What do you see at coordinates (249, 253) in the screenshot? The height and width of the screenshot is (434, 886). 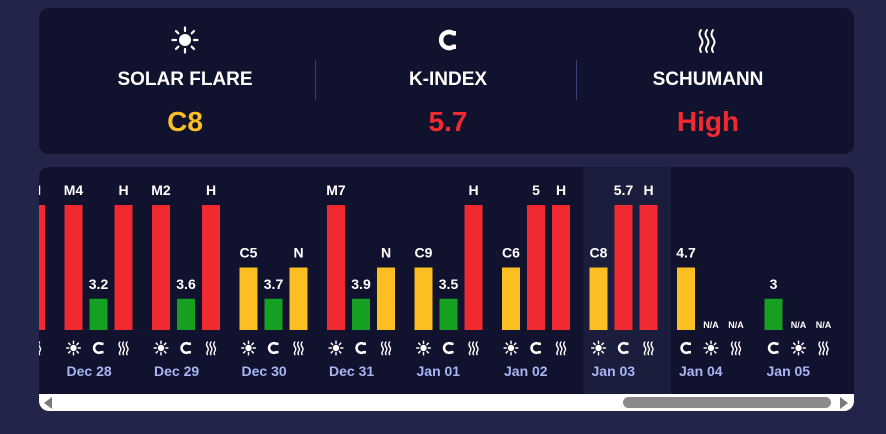 I see `bar-label: C5` at bounding box center [249, 253].